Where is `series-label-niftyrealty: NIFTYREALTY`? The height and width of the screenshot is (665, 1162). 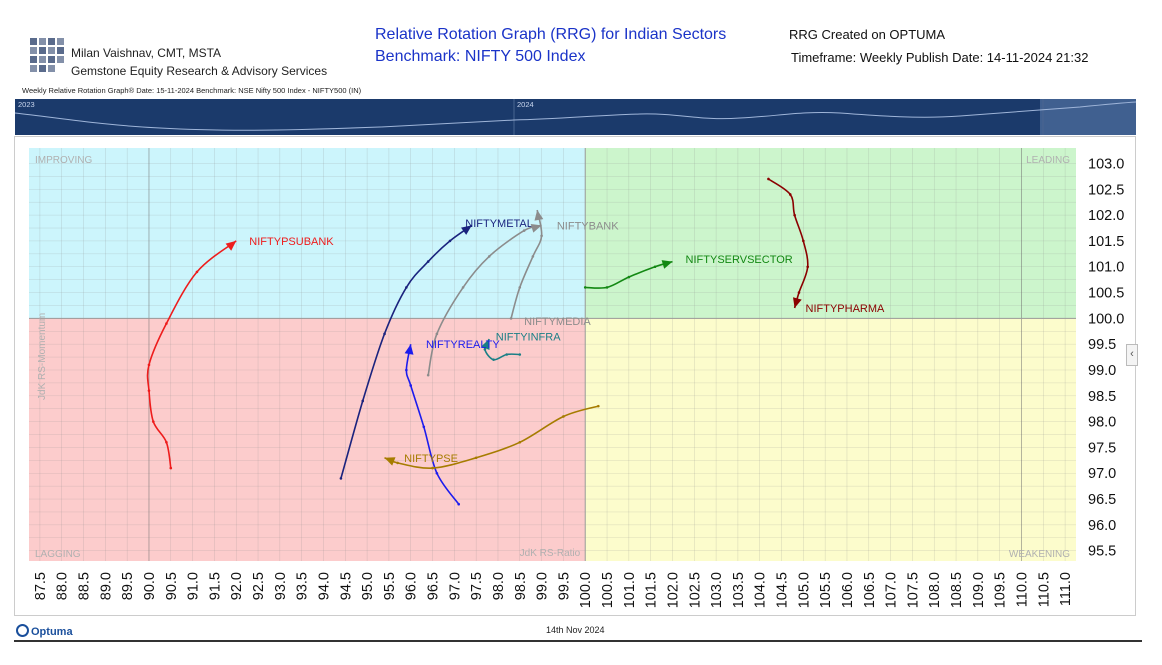 series-label-niftyrealty: NIFTYREALTY is located at coordinates (463, 345).